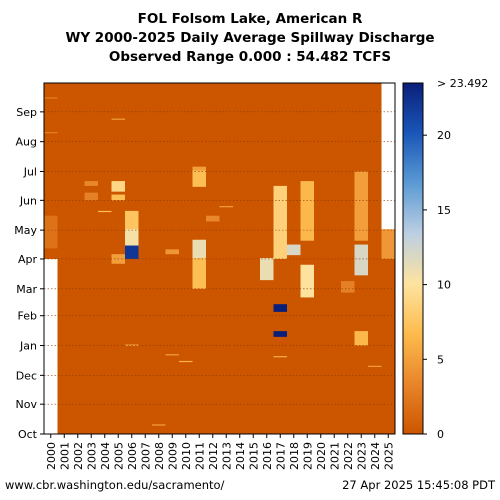 The width and height of the screenshot is (500, 500). I want to click on y-tick-label: Jan, so click(28, 346).